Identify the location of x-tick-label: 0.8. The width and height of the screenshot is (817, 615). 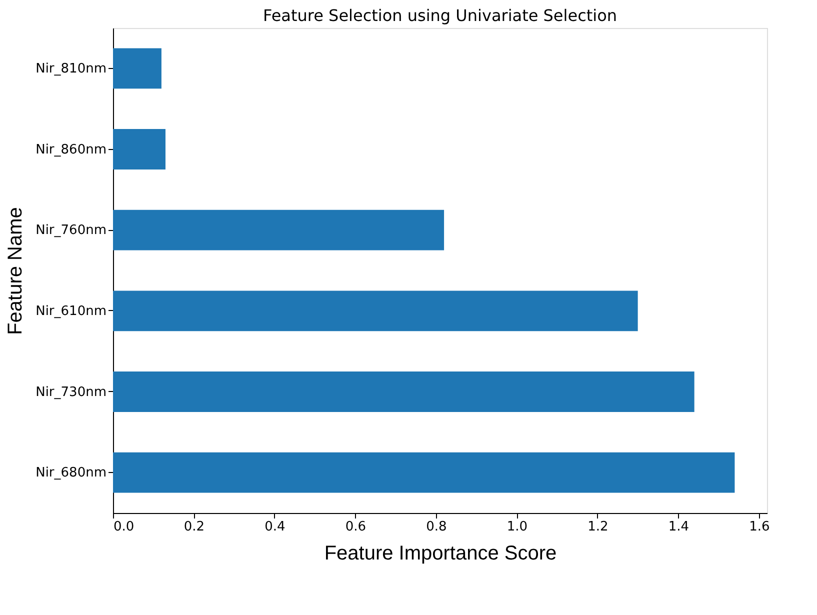
(436, 527).